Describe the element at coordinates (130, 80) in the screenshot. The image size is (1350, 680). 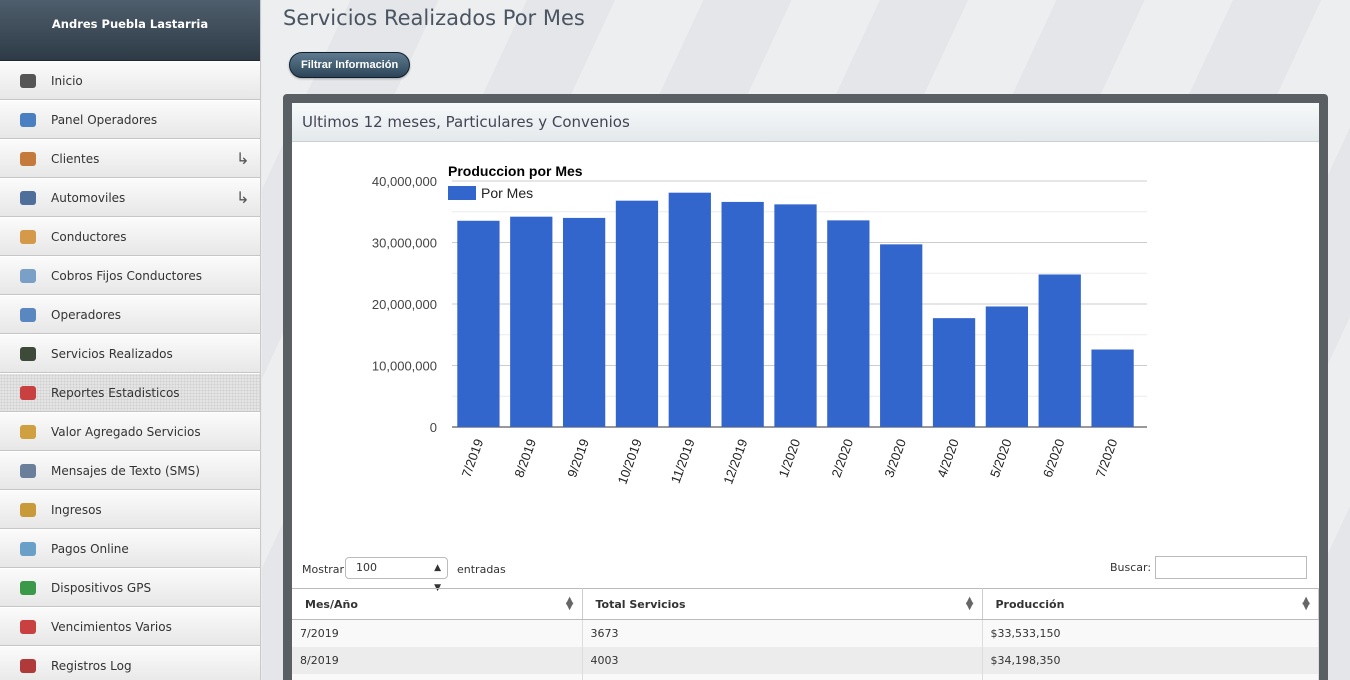
I see `sidebar-item: Inicio` at that location.